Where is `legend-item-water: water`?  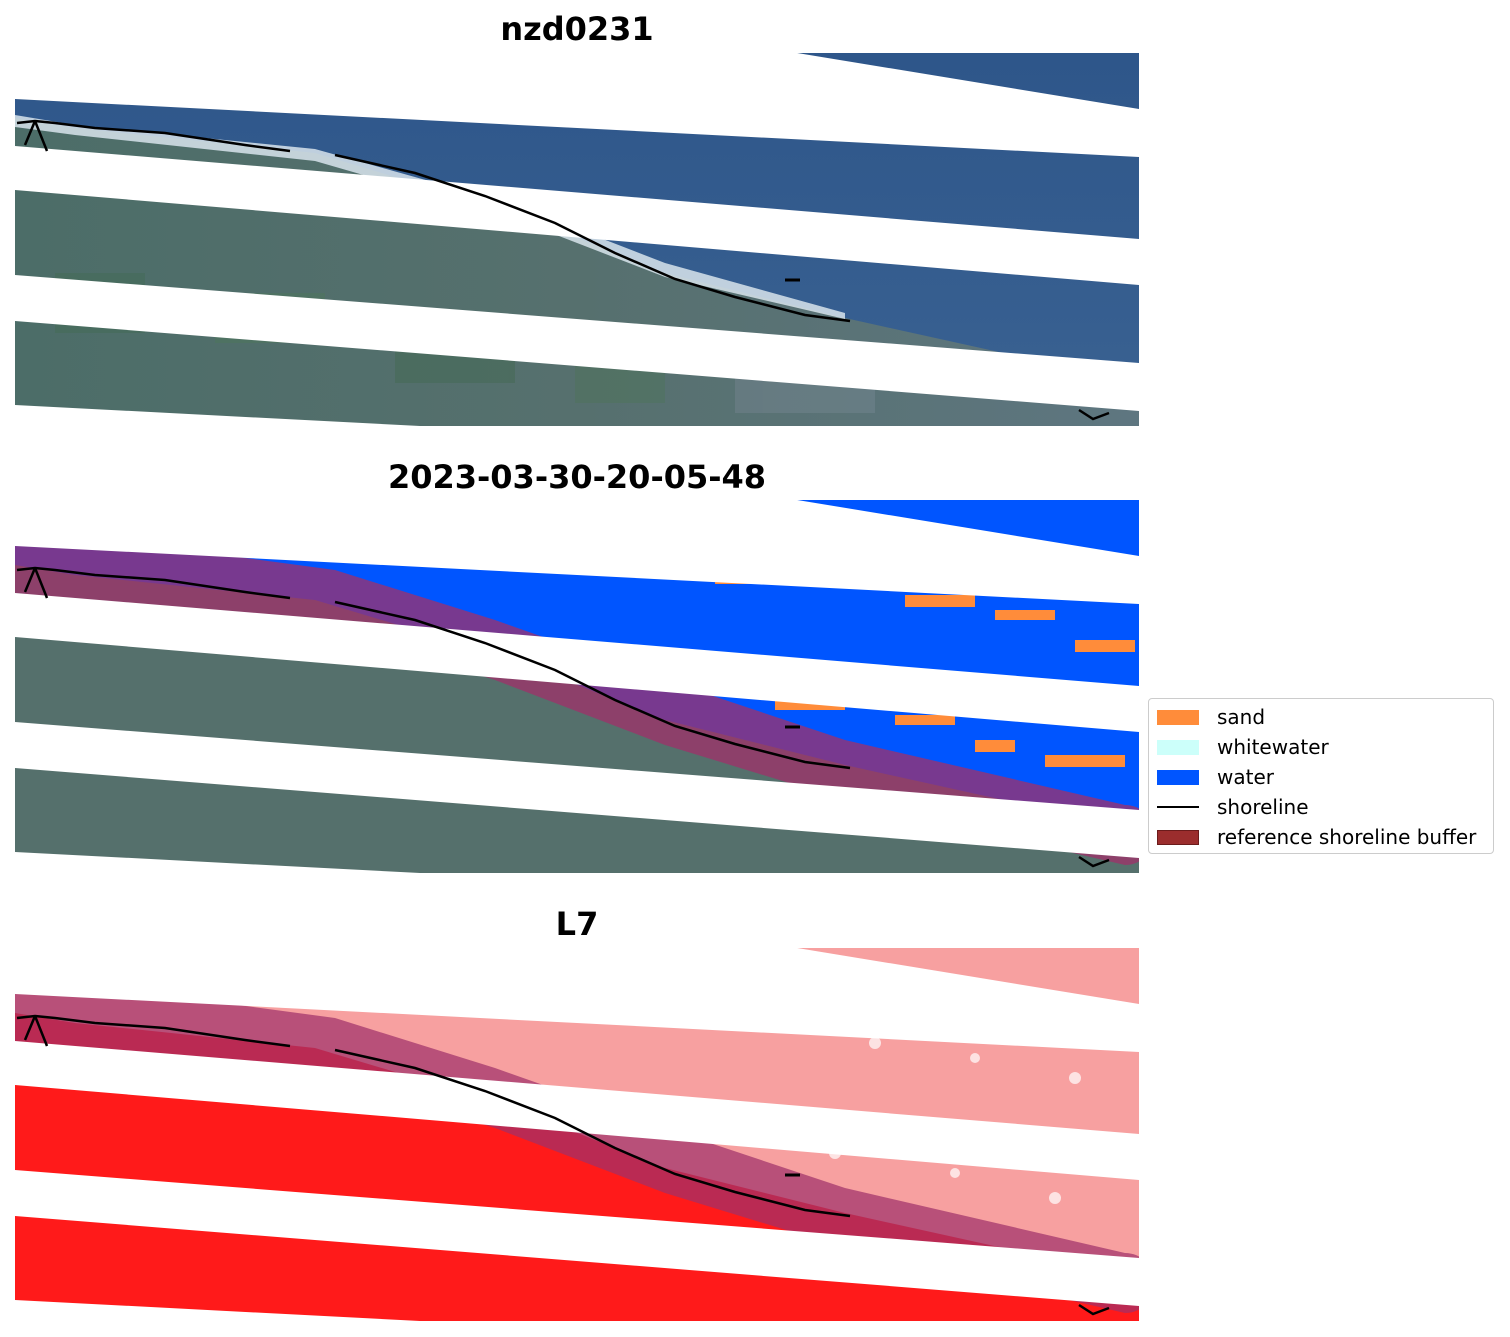
legend-item-water: water is located at coordinates (1321, 776).